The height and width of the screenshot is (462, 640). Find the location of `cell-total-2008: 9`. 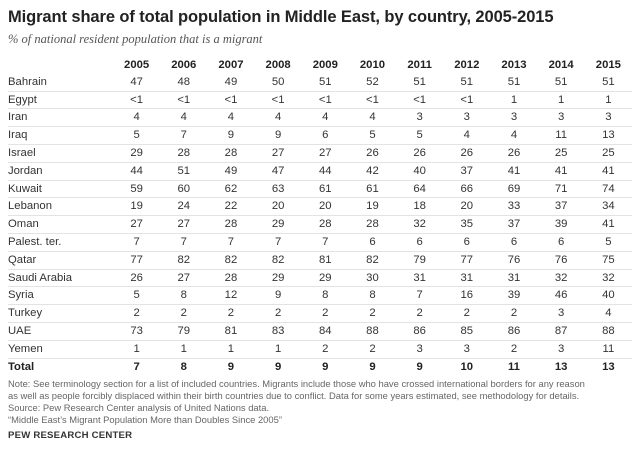

cell-total-2008: 9 is located at coordinates (278, 366).